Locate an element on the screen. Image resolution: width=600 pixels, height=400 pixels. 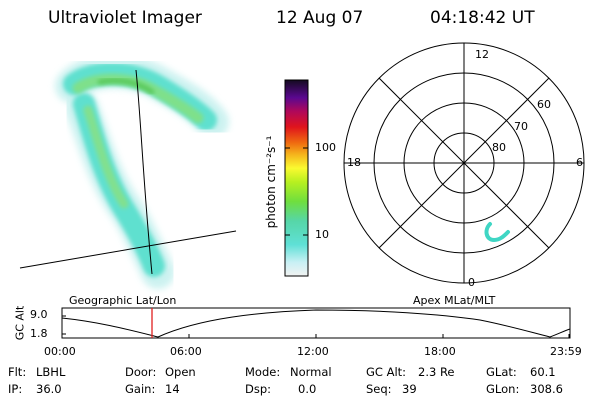
orbit-y-tick-low: 1.8 is located at coordinates (39, 333).